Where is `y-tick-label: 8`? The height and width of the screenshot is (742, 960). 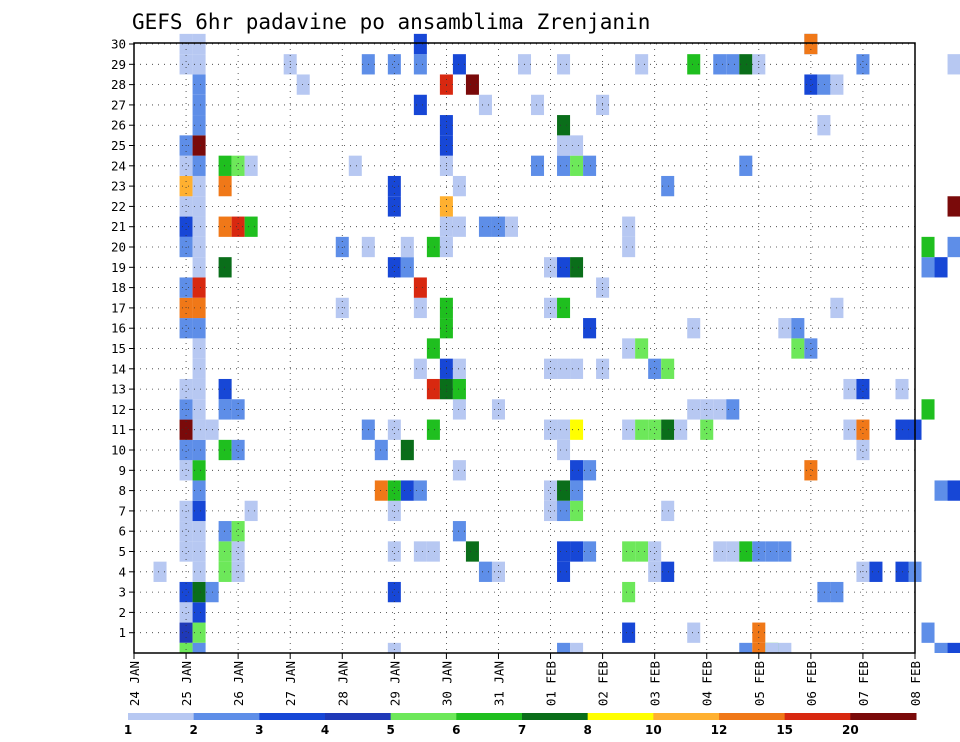 y-tick-label: 8 is located at coordinates (122, 490).